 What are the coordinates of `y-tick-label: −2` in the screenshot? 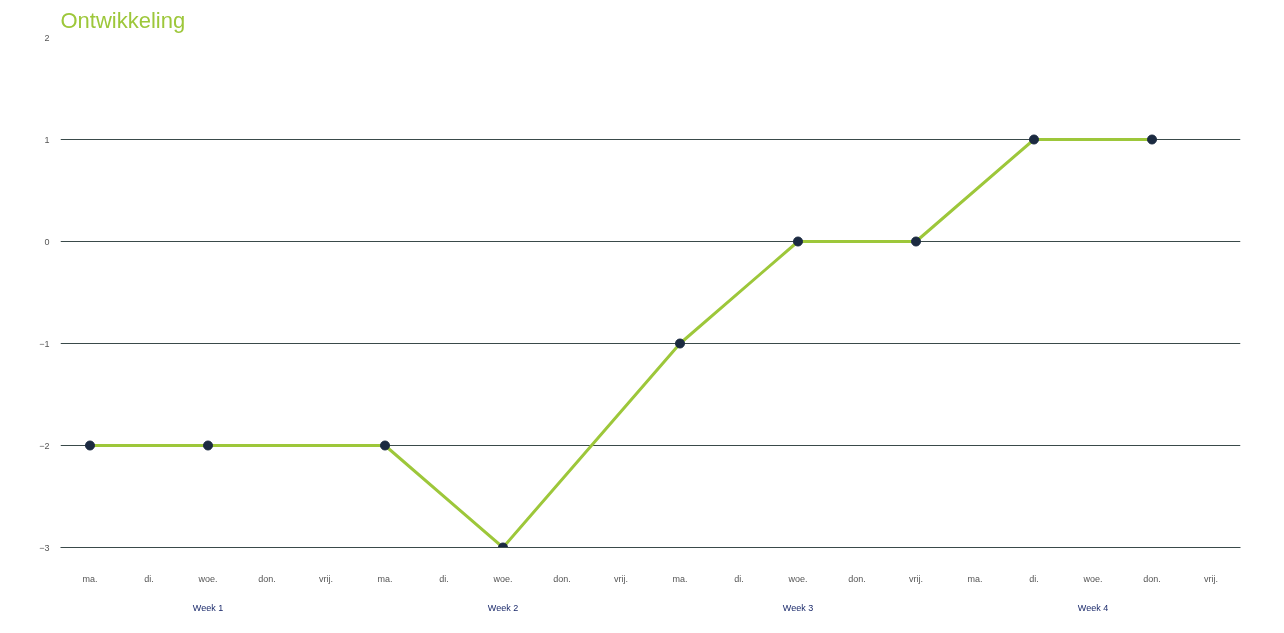 It's located at (44, 445).